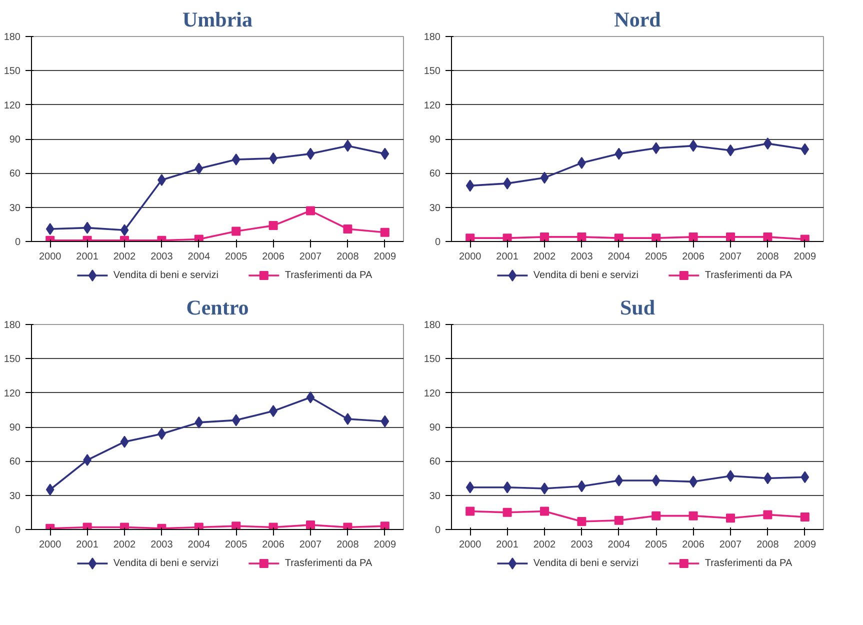  I want to click on chart-title: Centro, so click(217, 308).